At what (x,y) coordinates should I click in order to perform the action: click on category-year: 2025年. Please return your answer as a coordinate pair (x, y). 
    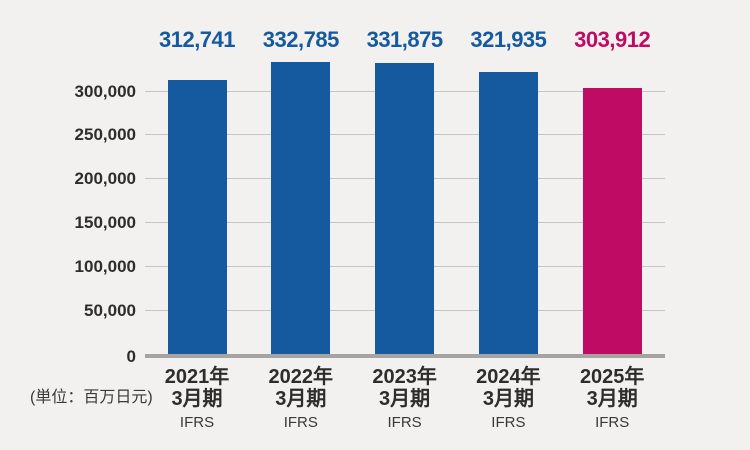
    Looking at the image, I should click on (612, 377).